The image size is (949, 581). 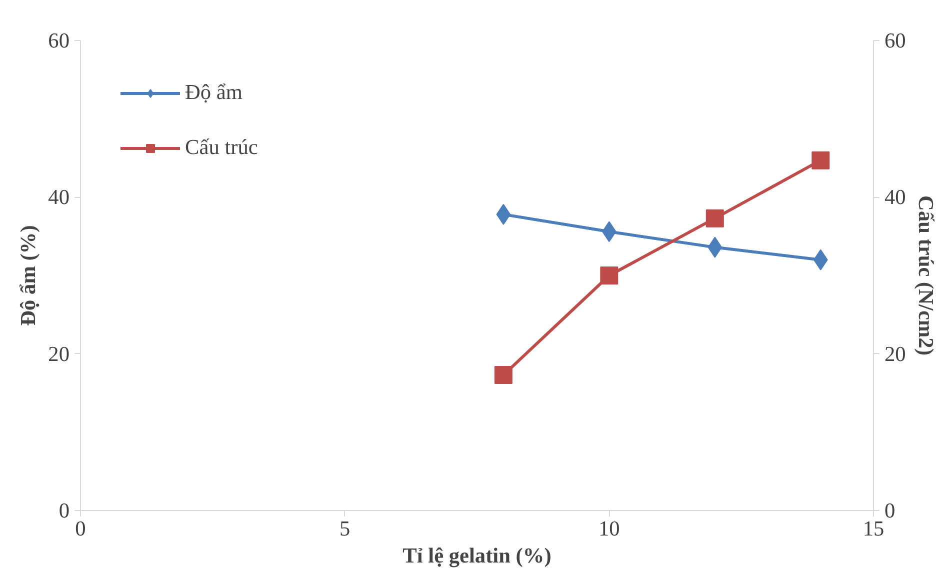 I want to click on legend-label: Độ ẩm, so click(x=213, y=92).